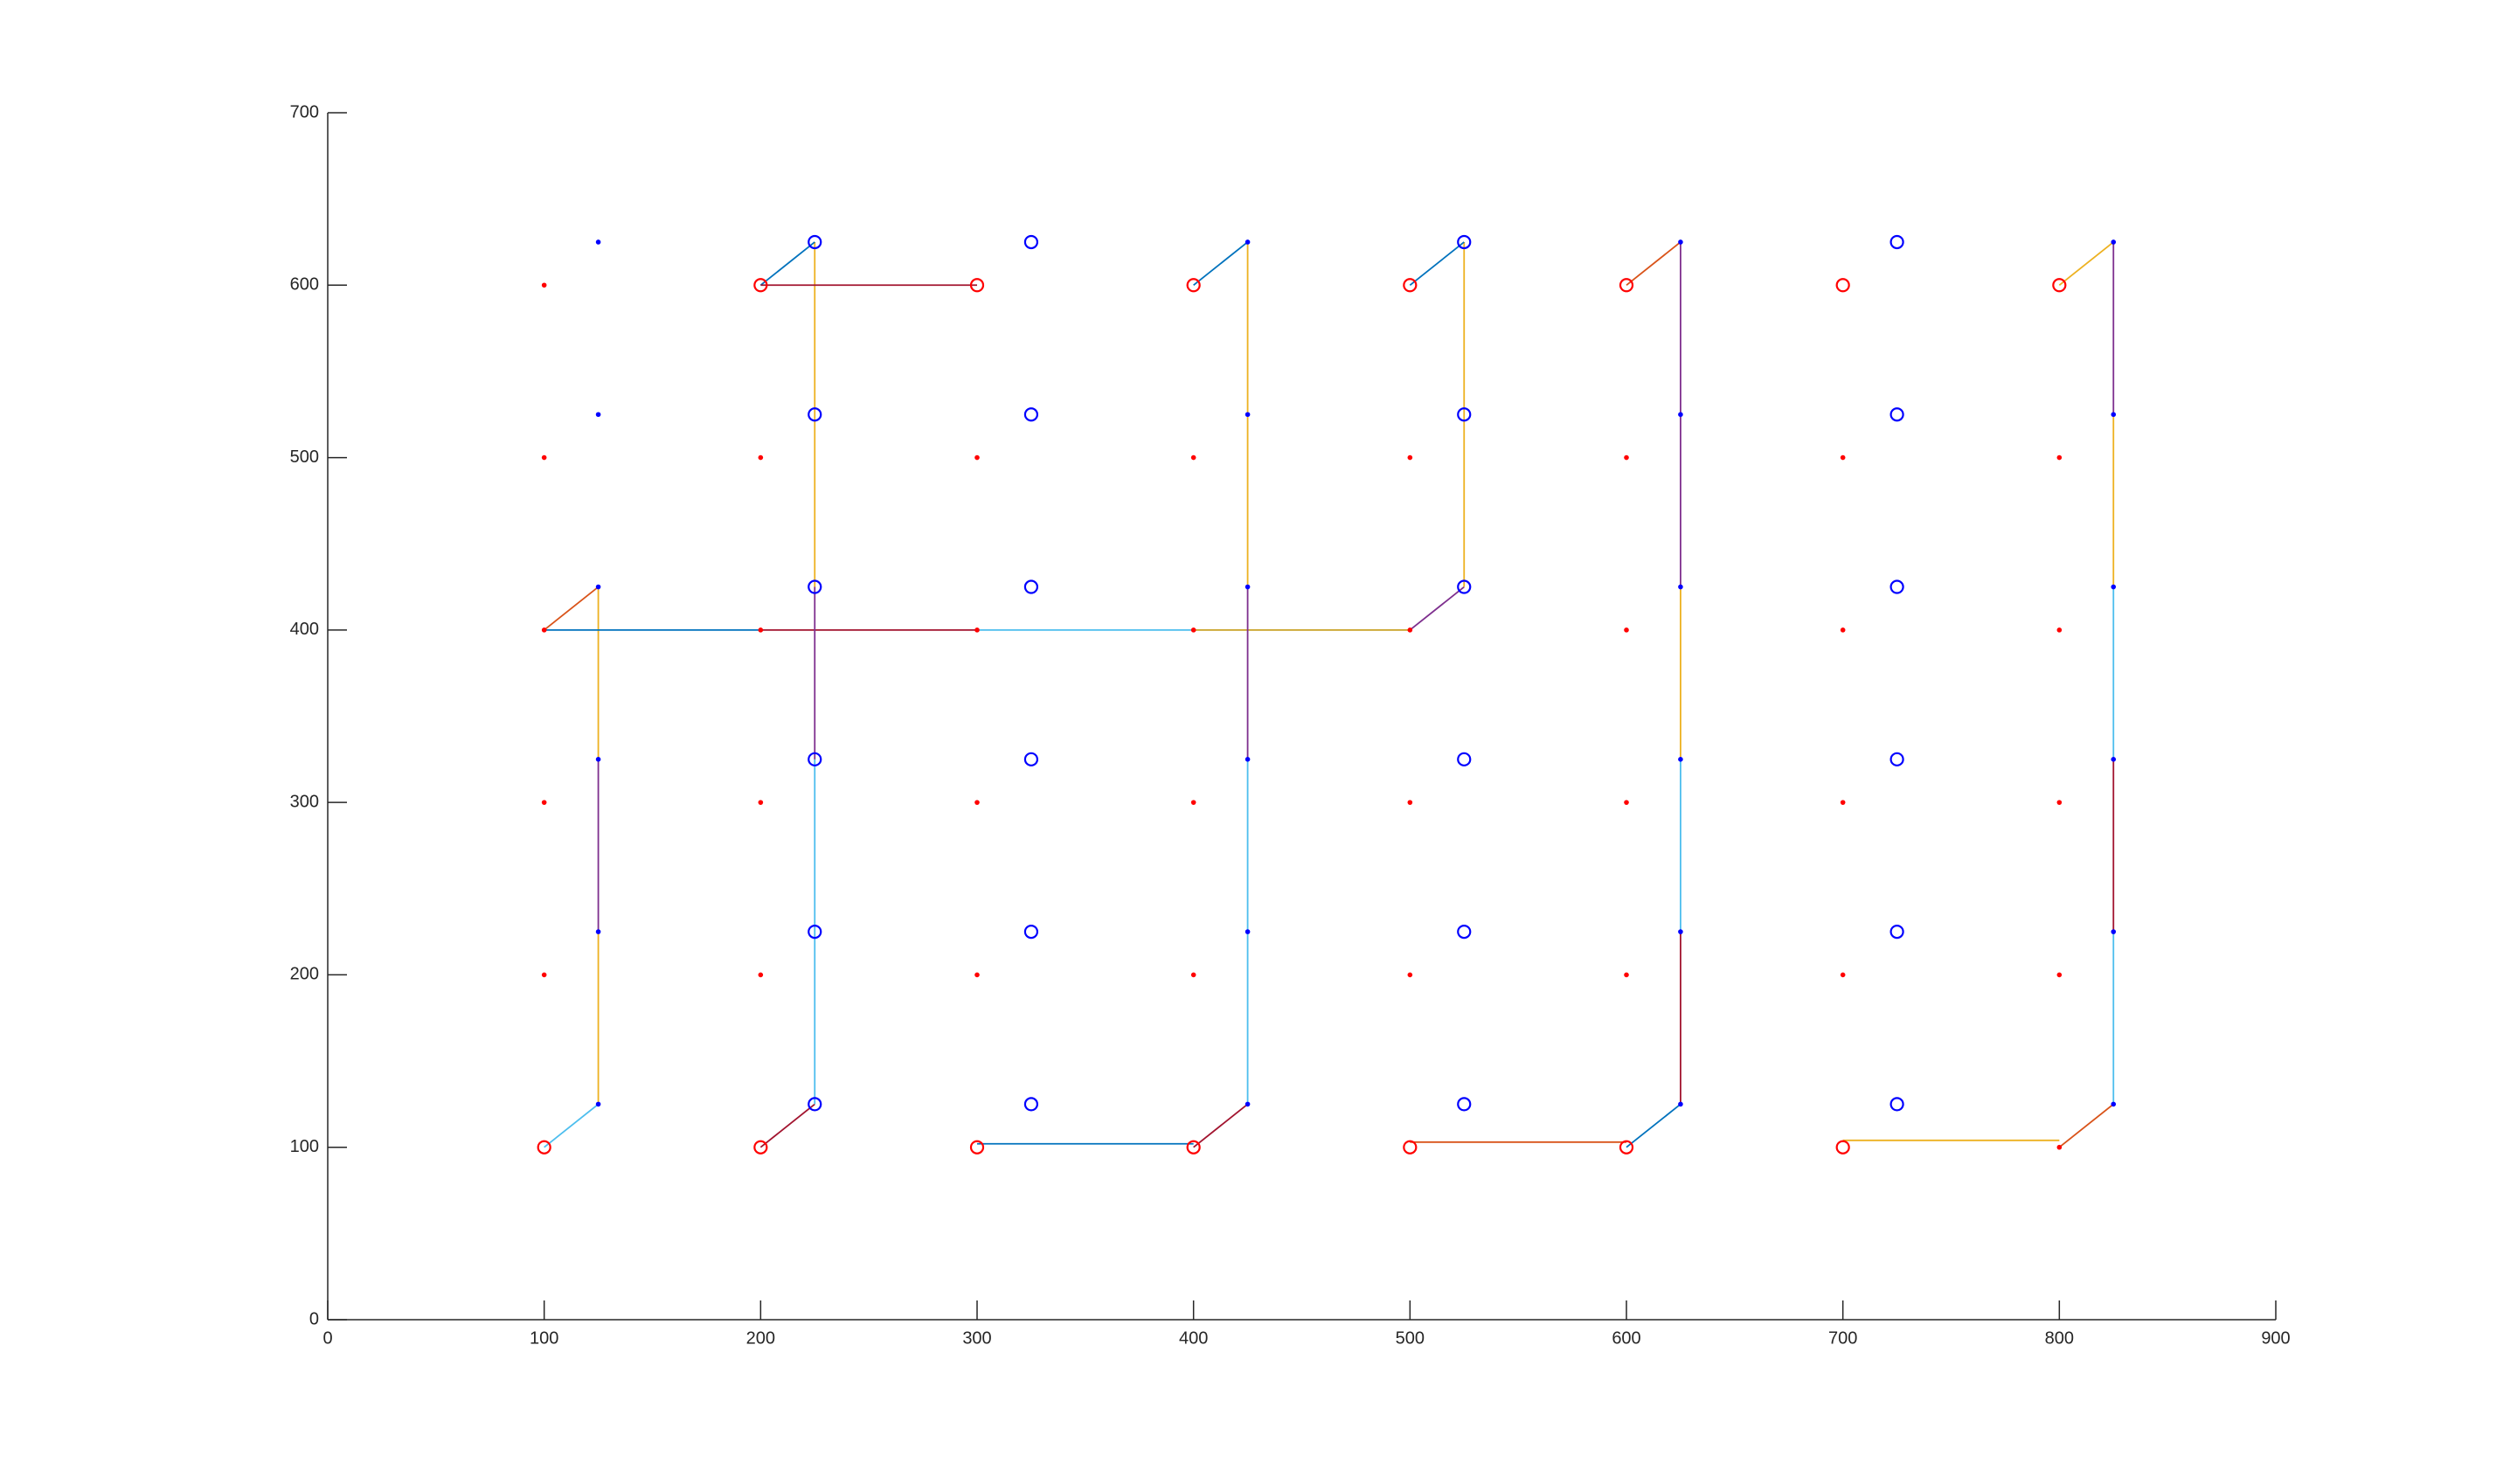 The height and width of the screenshot is (1484, 2517). Describe the element at coordinates (304, 629) in the screenshot. I see `y-tick-label: 400` at that location.